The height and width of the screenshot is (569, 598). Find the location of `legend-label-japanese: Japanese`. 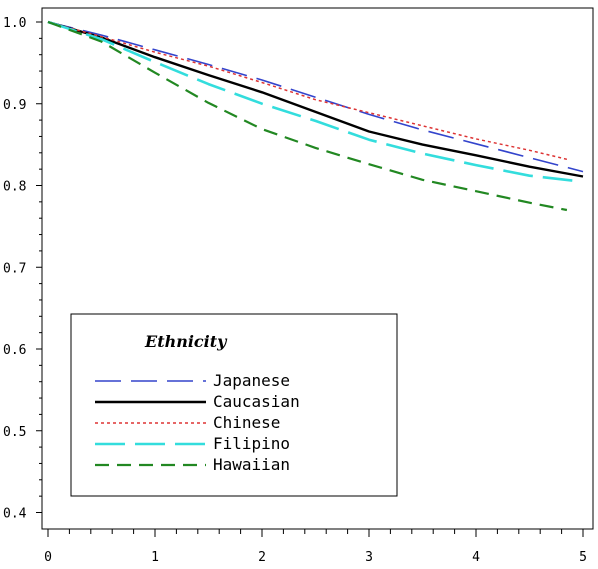

legend-label-japanese: Japanese is located at coordinates (251, 380).